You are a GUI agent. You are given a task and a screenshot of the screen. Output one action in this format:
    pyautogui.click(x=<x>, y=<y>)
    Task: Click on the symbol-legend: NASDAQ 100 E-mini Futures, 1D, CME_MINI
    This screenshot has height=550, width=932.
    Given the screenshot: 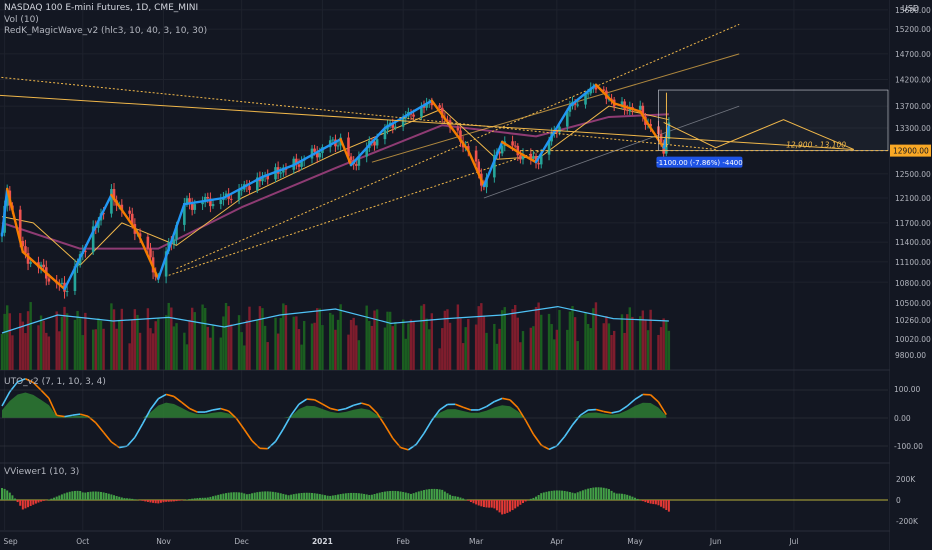 What is the action you would take?
    pyautogui.click(x=101, y=8)
    